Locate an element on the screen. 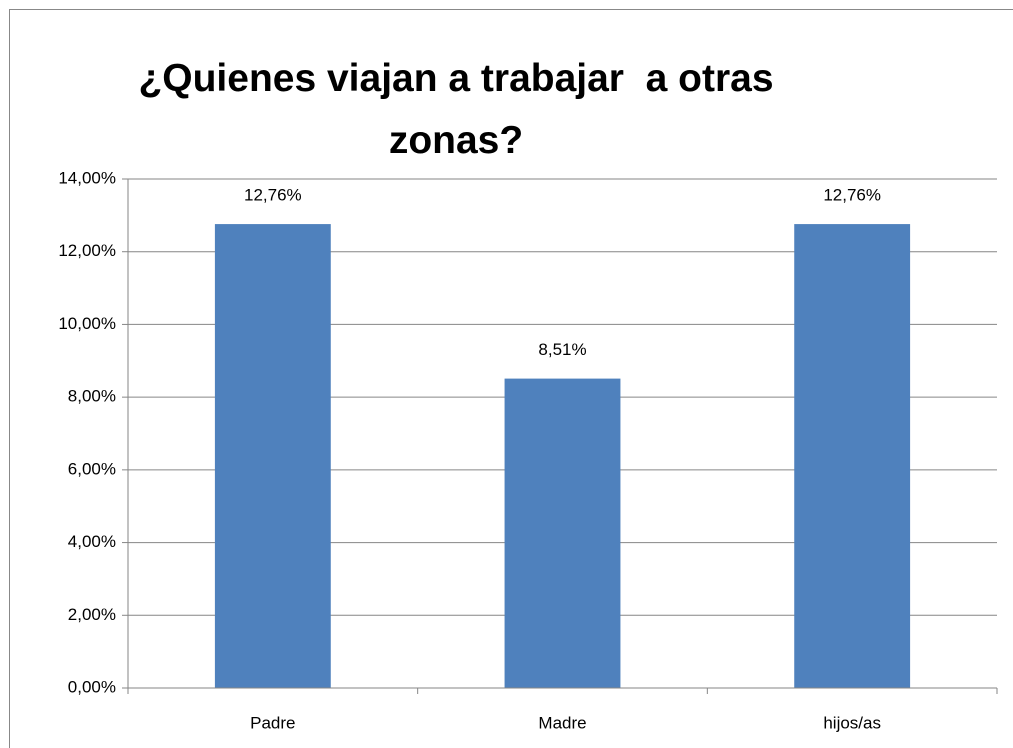 The height and width of the screenshot is (748, 1013). x-tick-label: Padre is located at coordinates (272, 722).